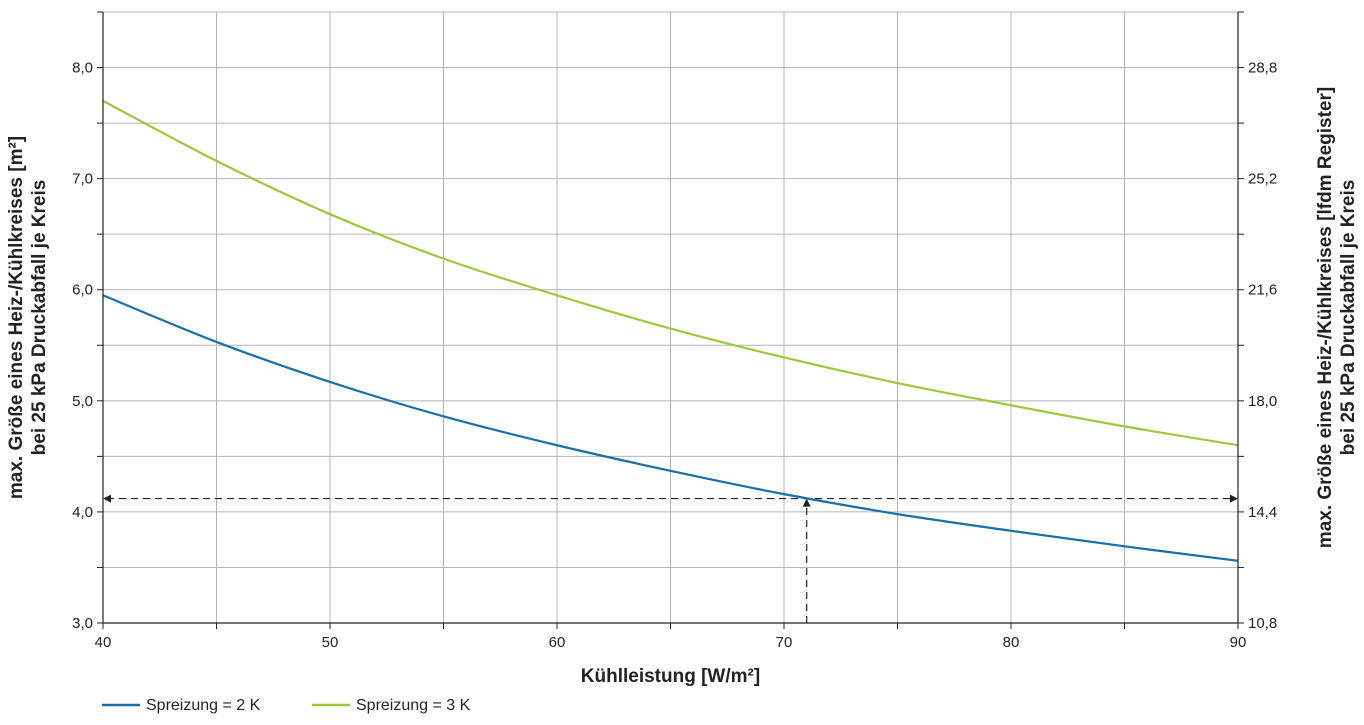  I want to click on x-axis-title: Kühlleistung [W/m²], so click(670, 676).